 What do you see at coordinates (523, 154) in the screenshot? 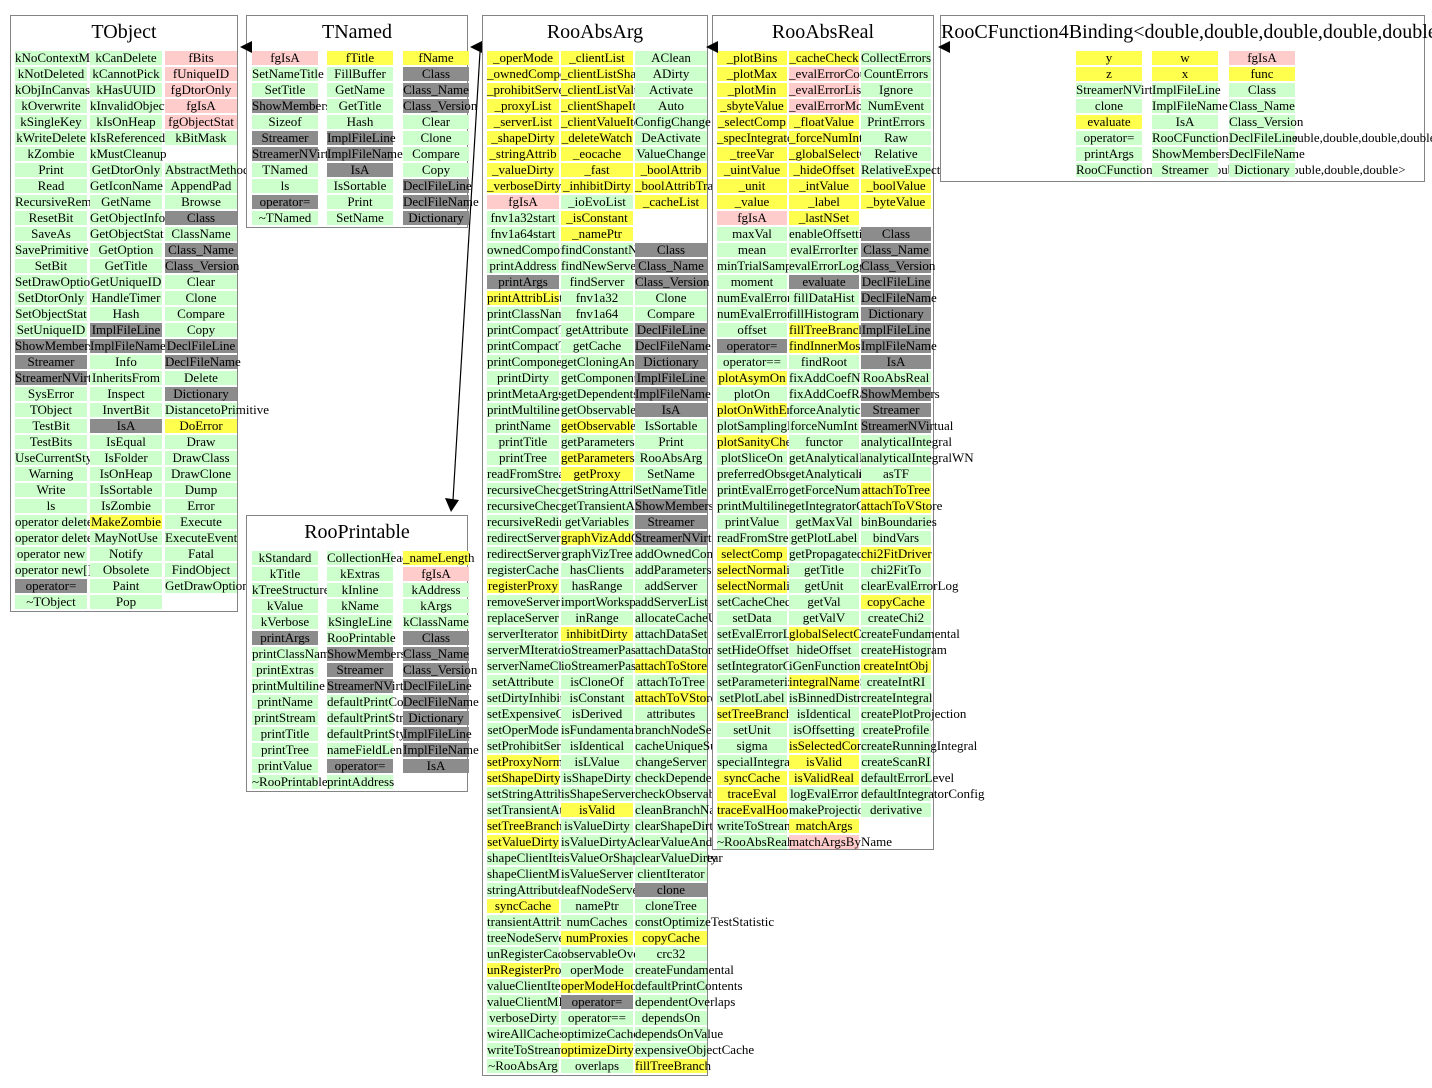
I see `member-cell: _stringAttrib` at bounding box center [523, 154].